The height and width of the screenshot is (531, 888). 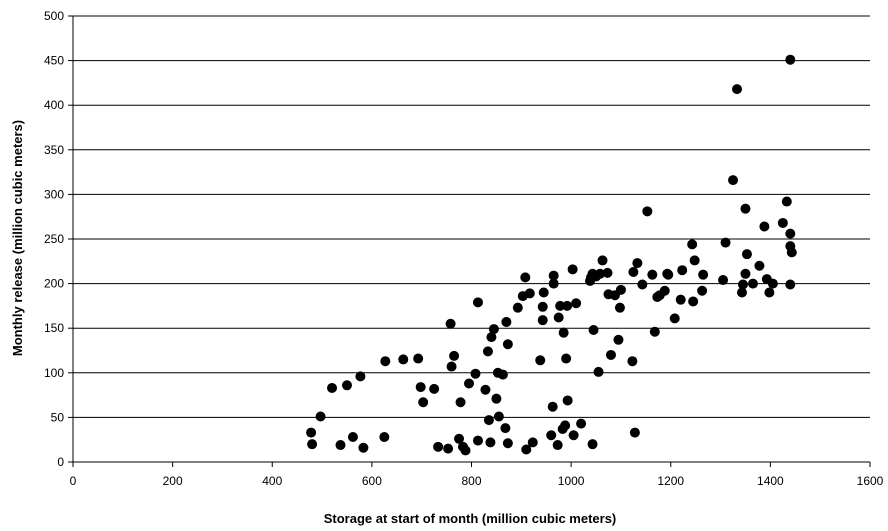 I want to click on y-tick-label: 0, so click(x=60, y=462).